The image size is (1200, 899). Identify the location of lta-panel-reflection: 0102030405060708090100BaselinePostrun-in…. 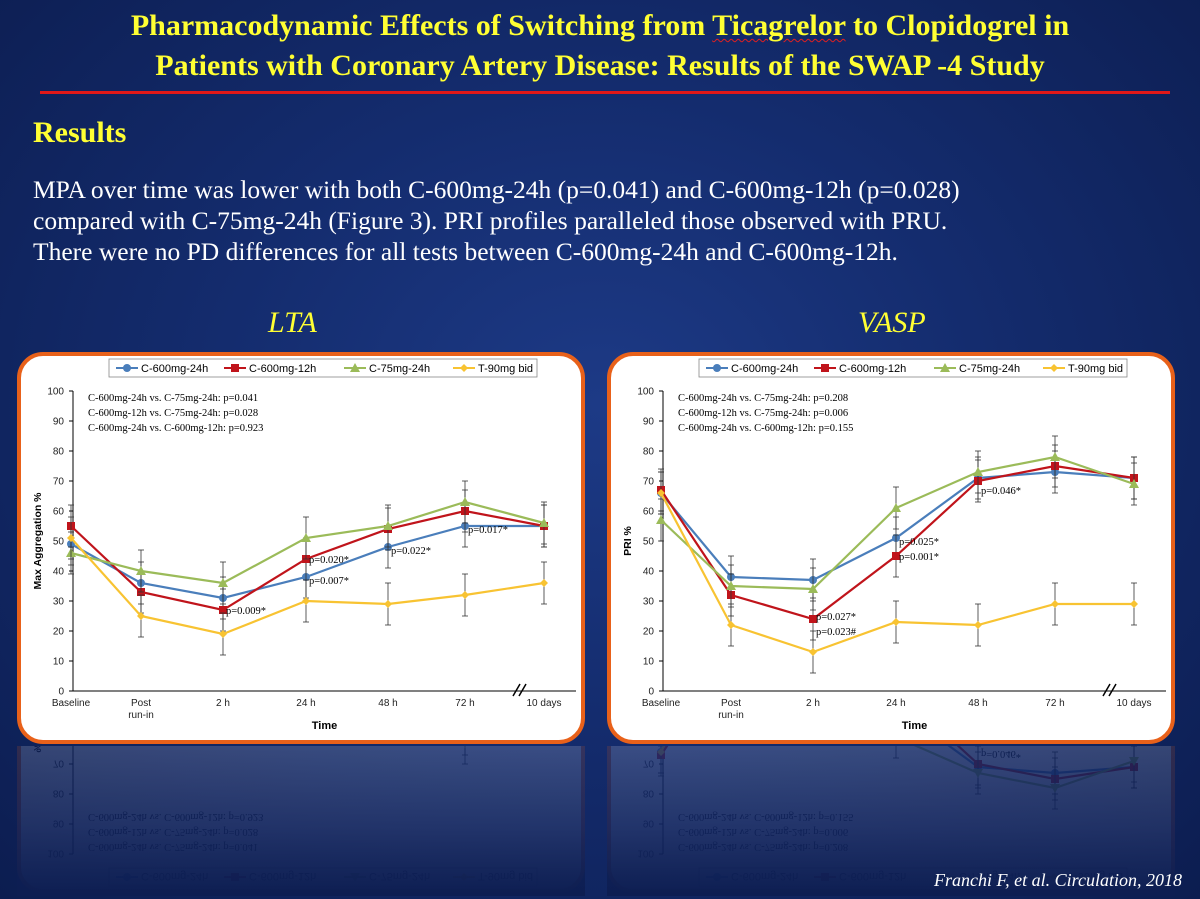
(301, 821).